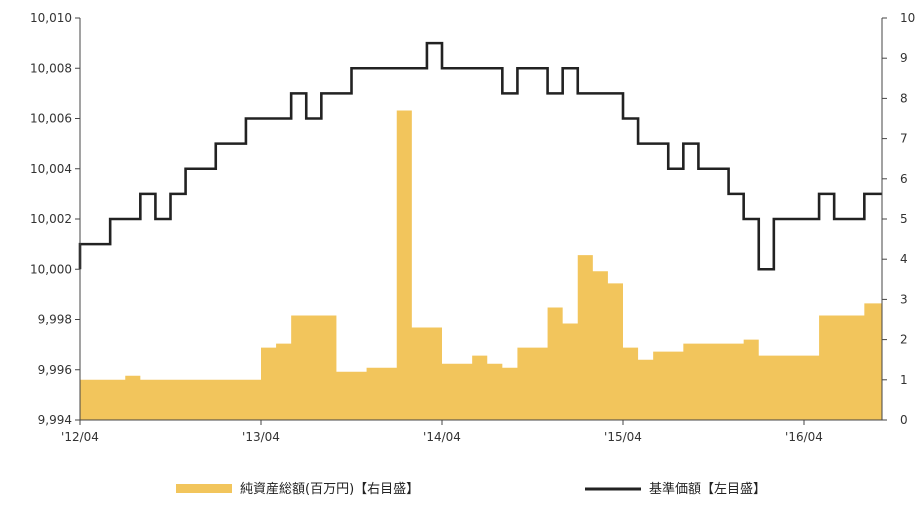  What do you see at coordinates (442, 437) in the screenshot?
I see `x-tick-label: '14/04` at bounding box center [442, 437].